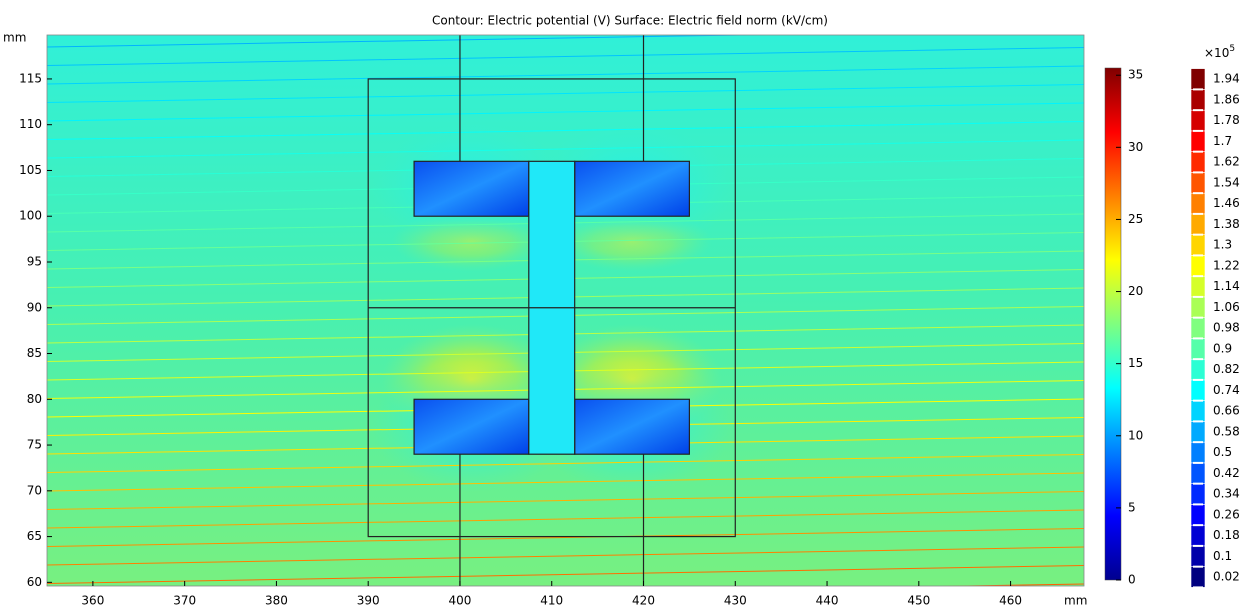  Describe the element at coordinates (1135, 363) in the screenshot. I see `colorbar-tick-label: 15` at that location.